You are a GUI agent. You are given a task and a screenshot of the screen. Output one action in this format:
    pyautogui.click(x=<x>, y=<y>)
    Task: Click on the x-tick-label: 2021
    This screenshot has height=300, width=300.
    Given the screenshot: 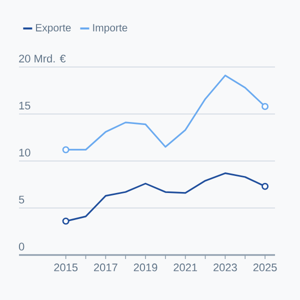 What is the action you would take?
    pyautogui.click(x=186, y=268)
    